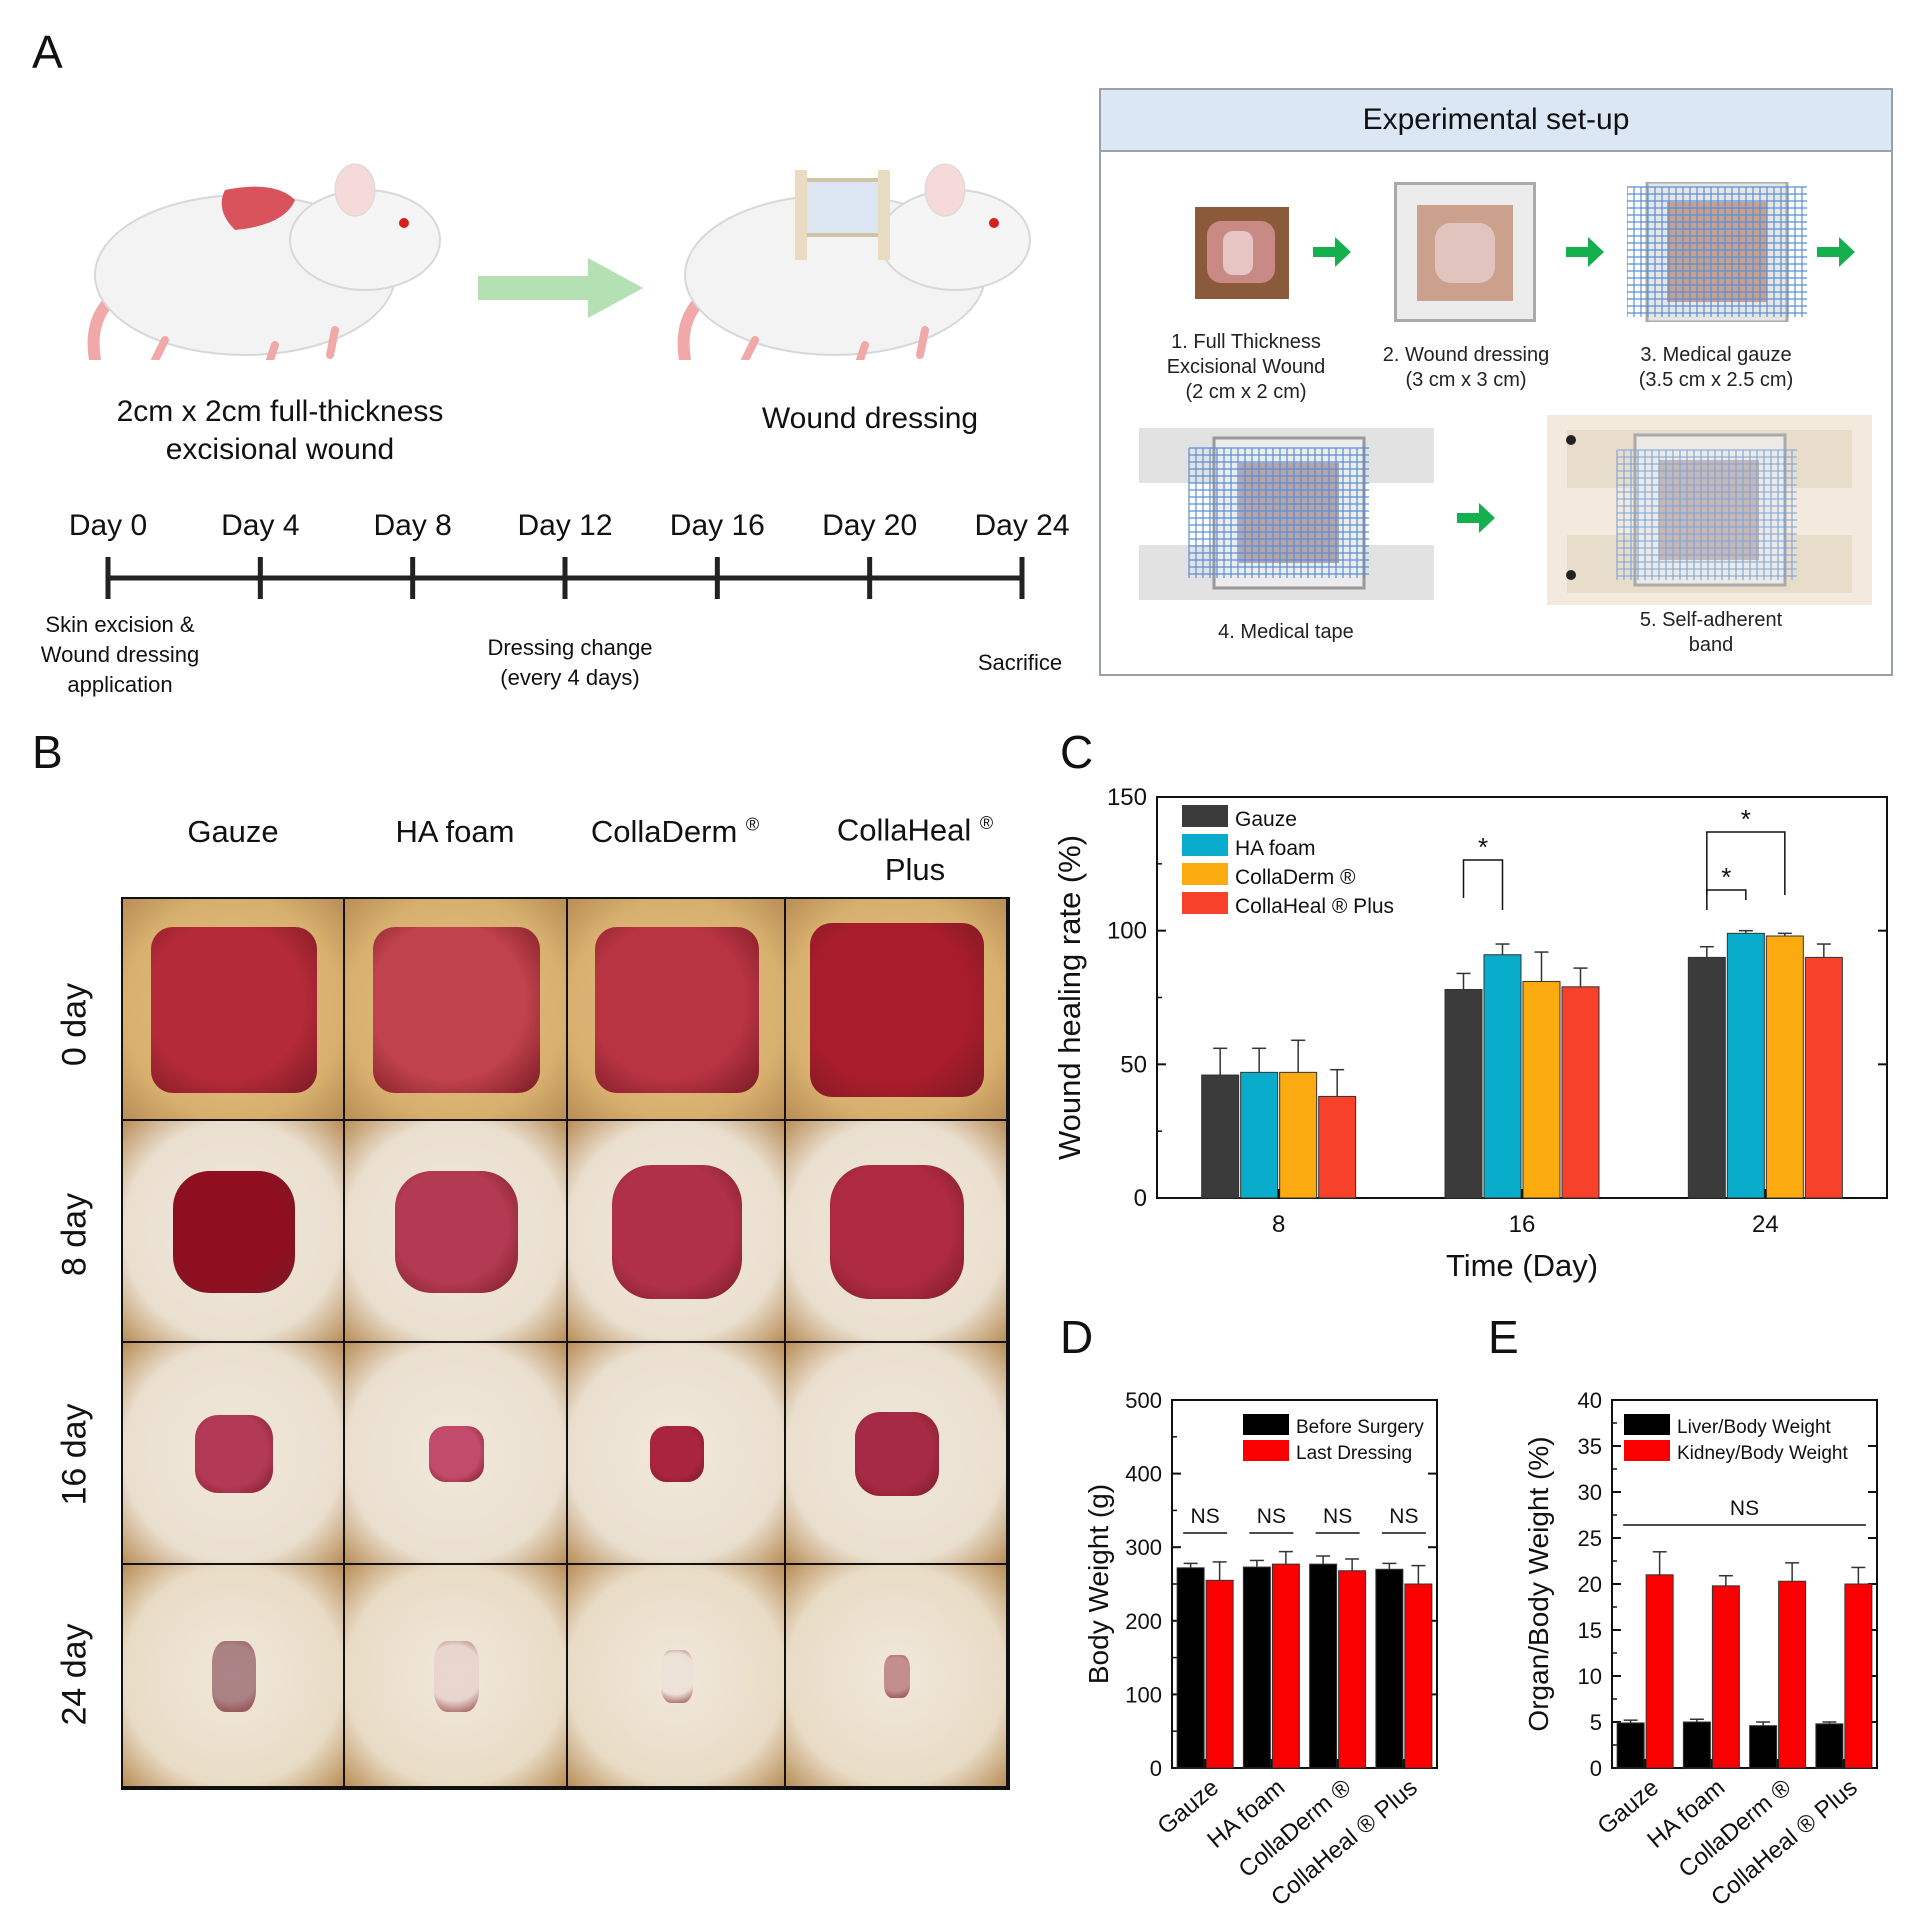 The height and width of the screenshot is (1926, 1921). Describe the element at coordinates (1716, 355) in the screenshot. I see `step3-line1: 3. Medical gauze` at that location.